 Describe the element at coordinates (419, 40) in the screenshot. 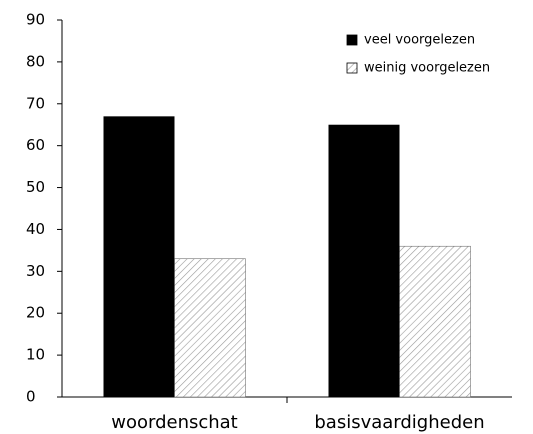

I see `legend-label: veel voorgelezen` at that location.